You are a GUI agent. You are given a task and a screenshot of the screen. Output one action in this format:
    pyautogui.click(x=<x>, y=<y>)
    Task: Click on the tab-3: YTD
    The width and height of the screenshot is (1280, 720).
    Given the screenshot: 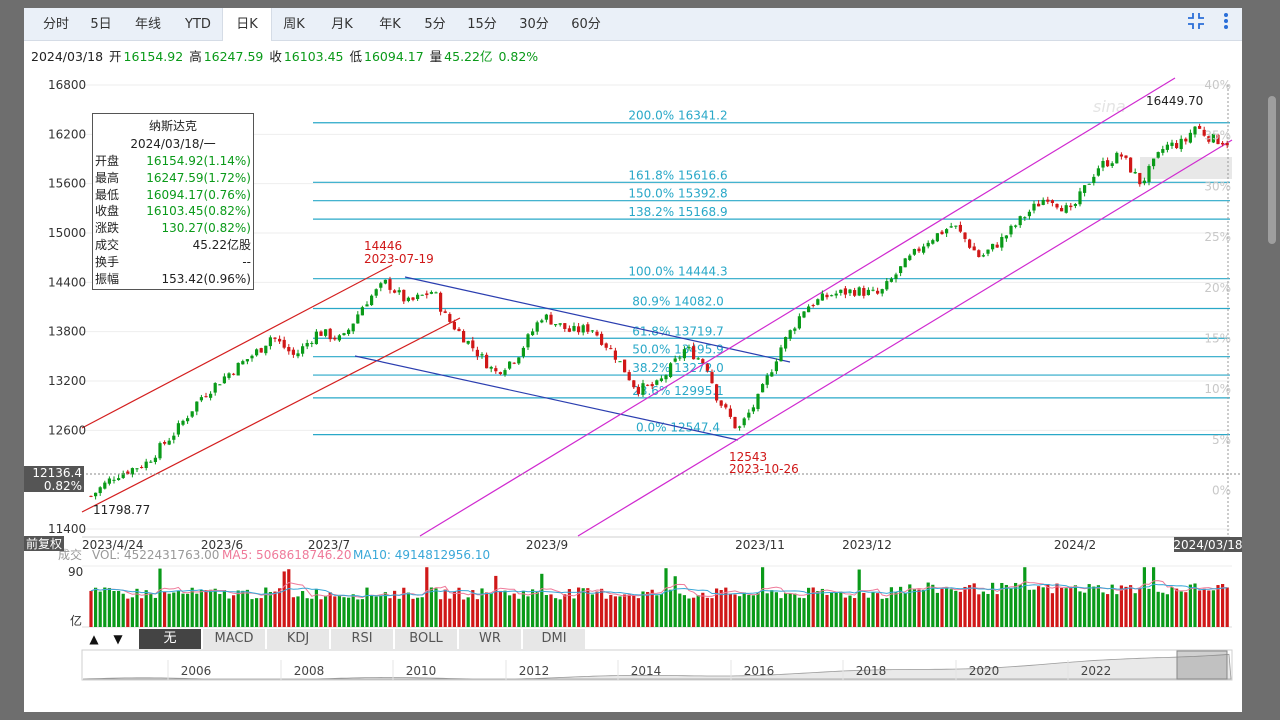 What is the action you would take?
    pyautogui.click(x=198, y=24)
    